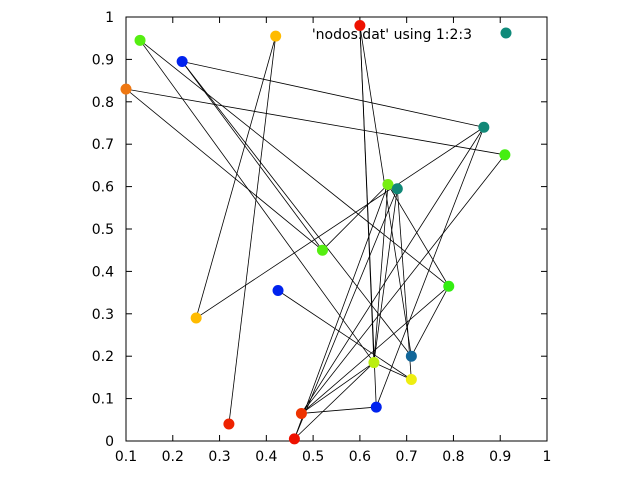 This screenshot has height=480, width=640. What do you see at coordinates (173, 457) in the screenshot?
I see `x-tick-label: 0.2` at bounding box center [173, 457].